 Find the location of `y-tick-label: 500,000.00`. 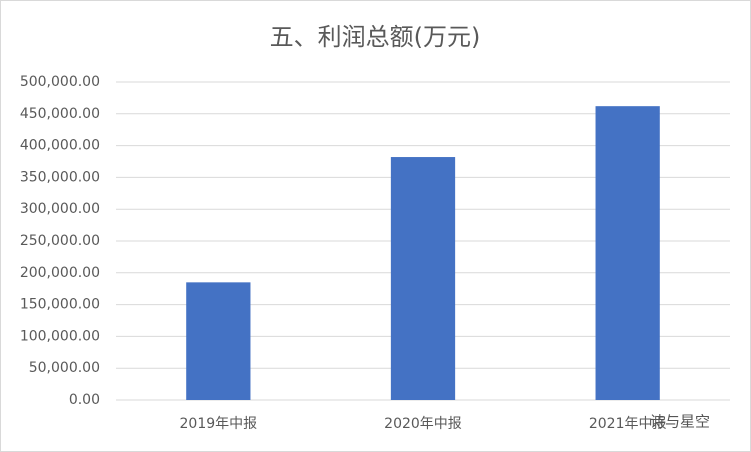

y-tick-label: 500,000.00 is located at coordinates (60, 82).